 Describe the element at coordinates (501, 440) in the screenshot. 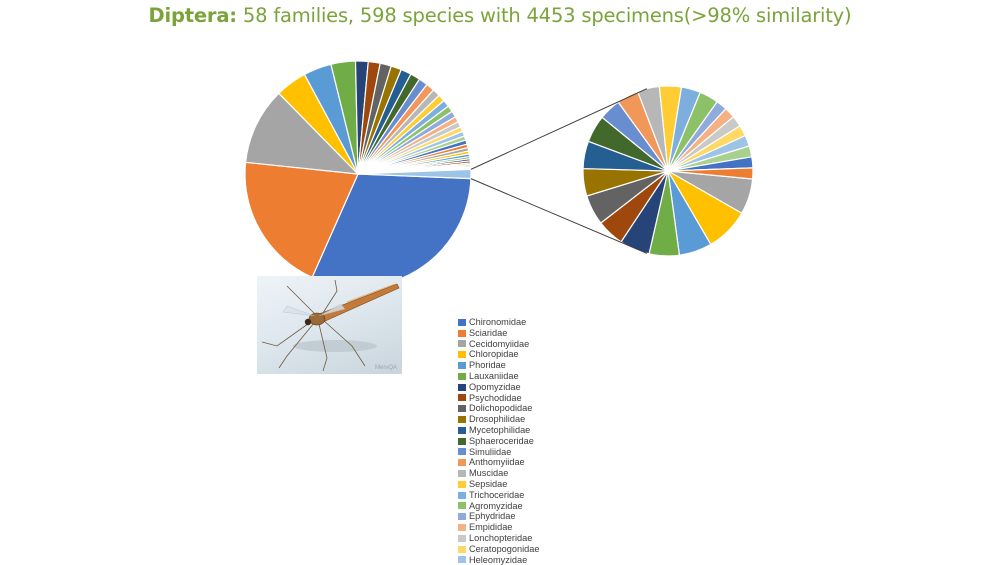

I see `legend-label: Sphaeroceridae` at that location.